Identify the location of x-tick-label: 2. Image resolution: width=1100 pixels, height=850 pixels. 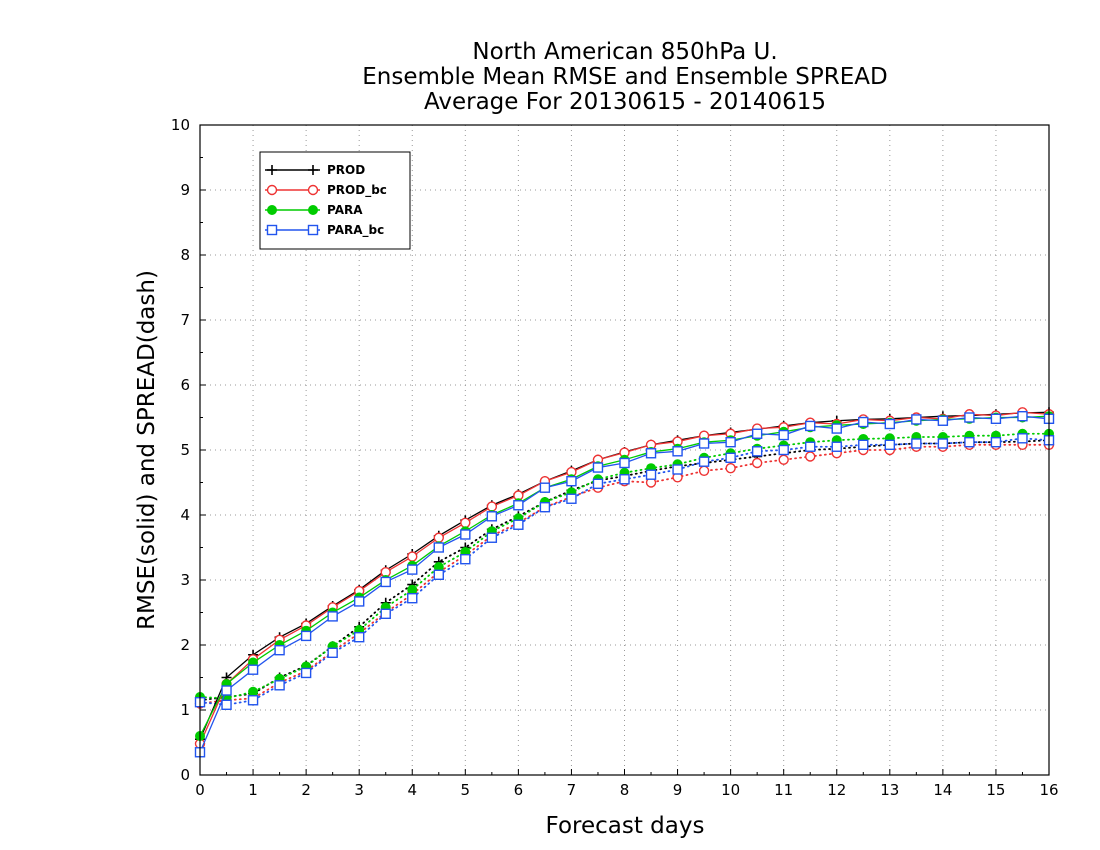
(306, 790).